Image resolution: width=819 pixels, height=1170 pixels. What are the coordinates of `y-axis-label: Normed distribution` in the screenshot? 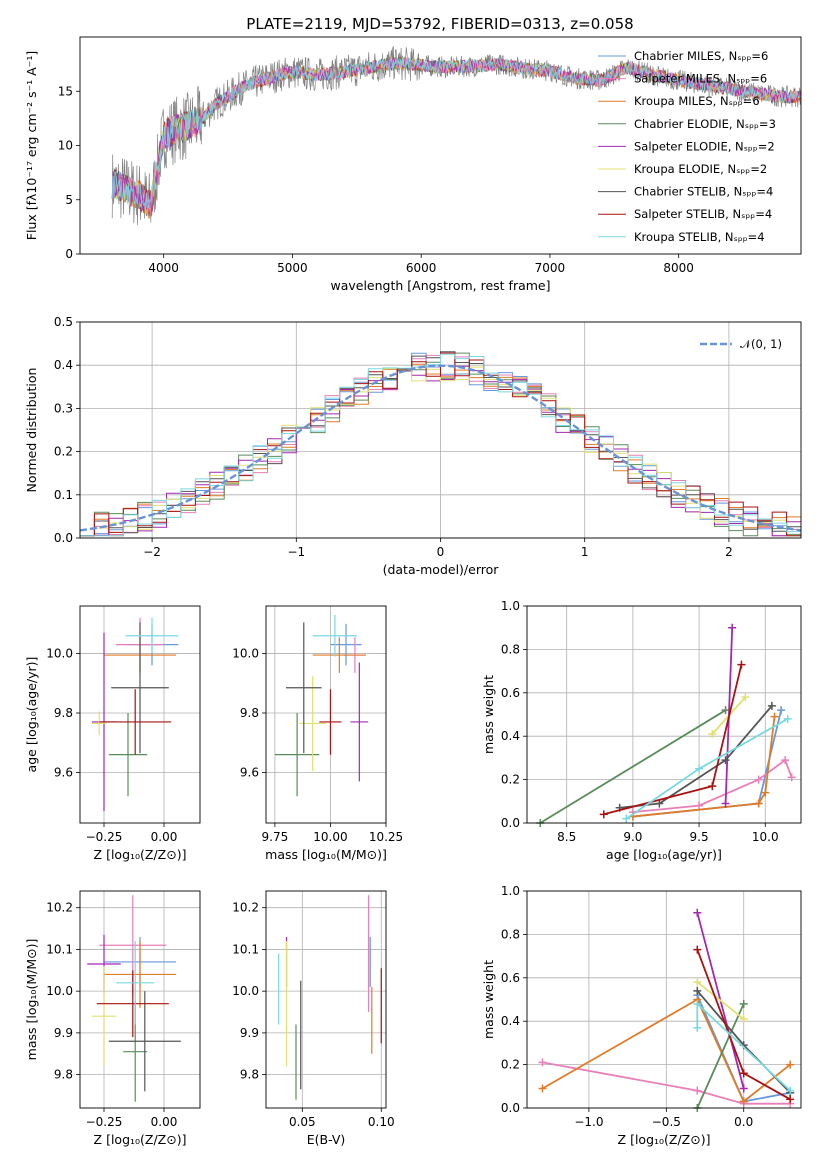 It's located at (31, 430).